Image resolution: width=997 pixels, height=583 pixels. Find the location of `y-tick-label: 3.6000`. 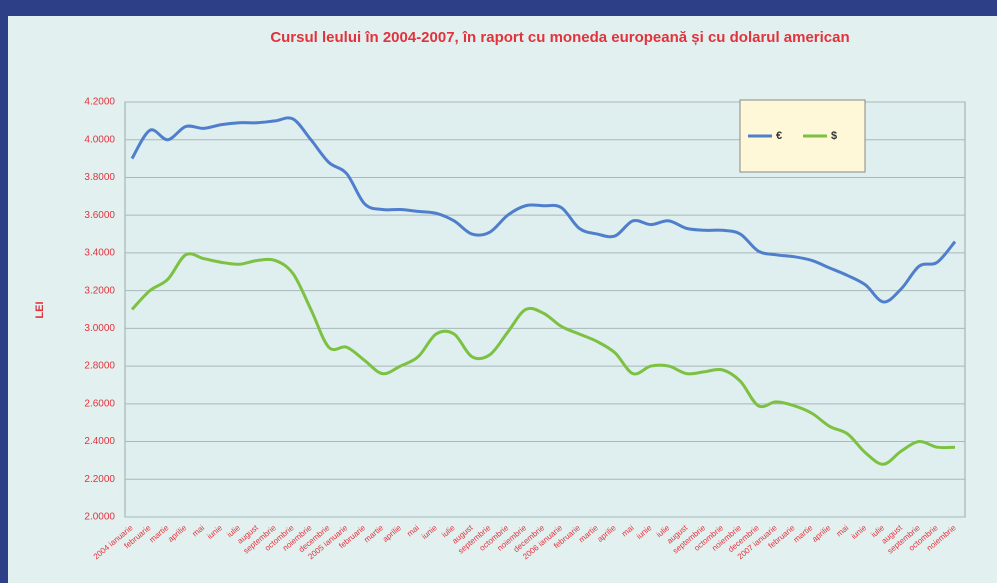

y-tick-label: 3.6000 is located at coordinates (99, 215).